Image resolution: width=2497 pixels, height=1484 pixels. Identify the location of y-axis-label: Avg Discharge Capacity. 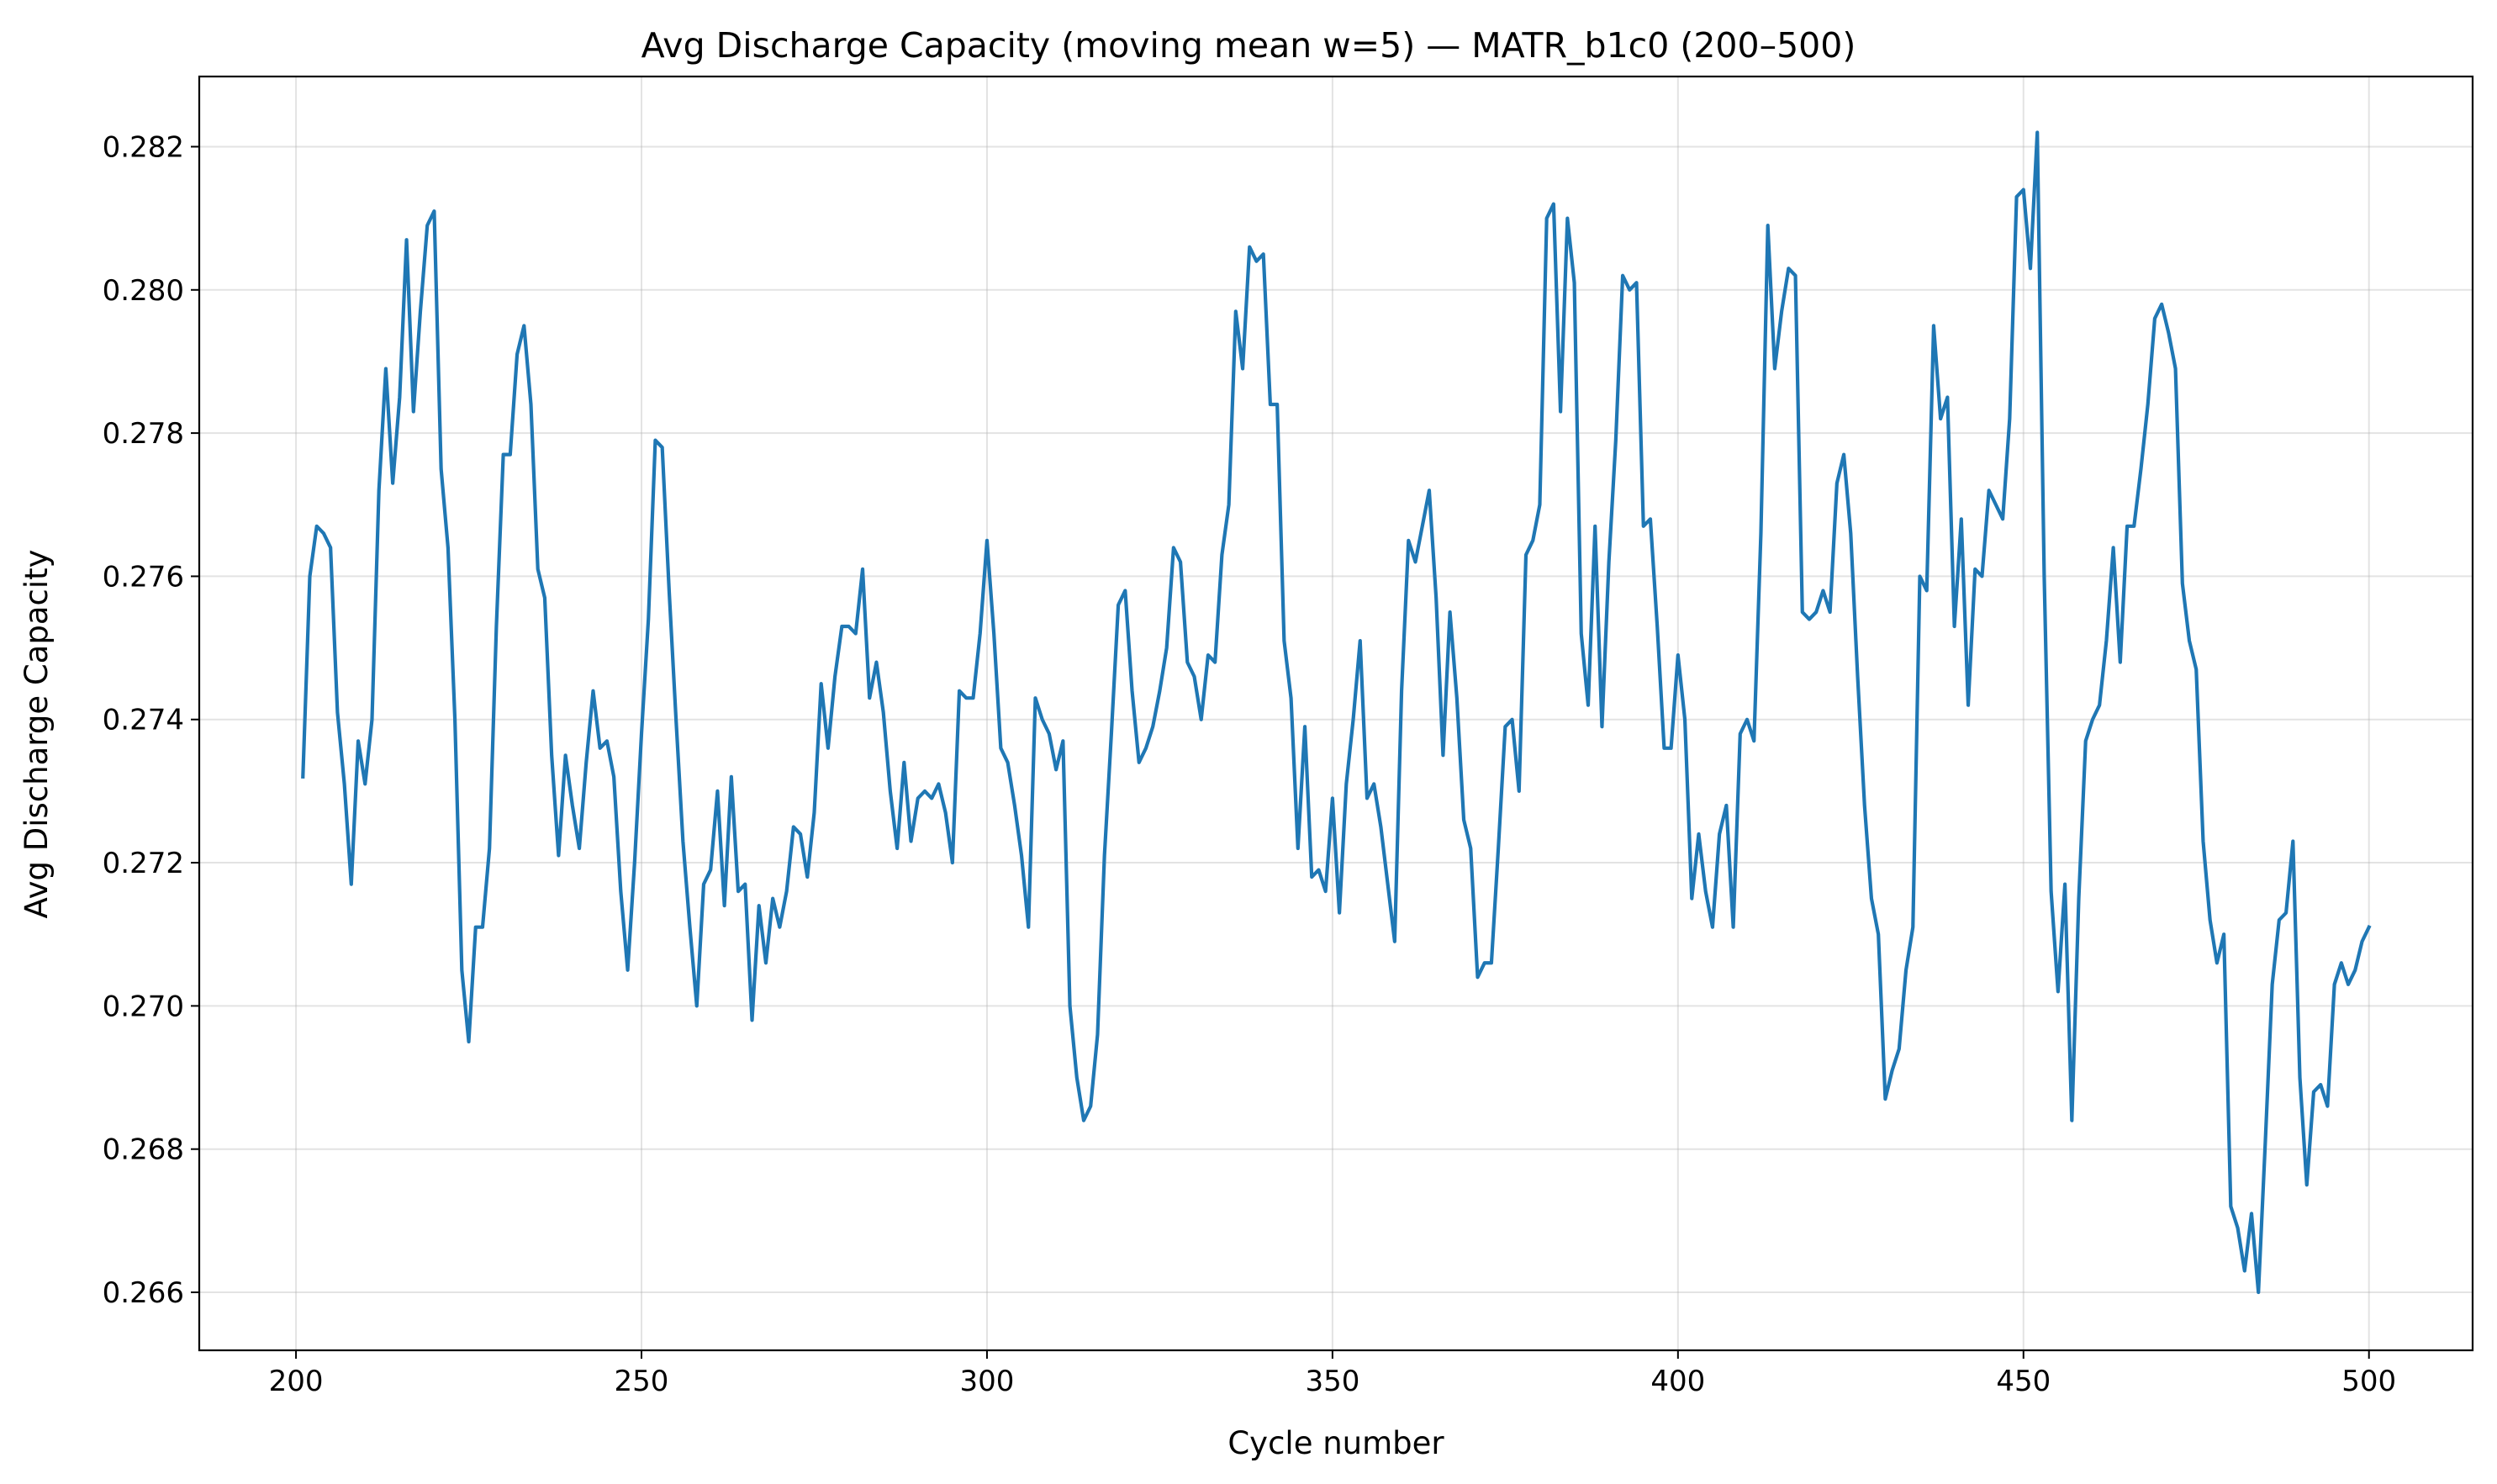
(36, 733).